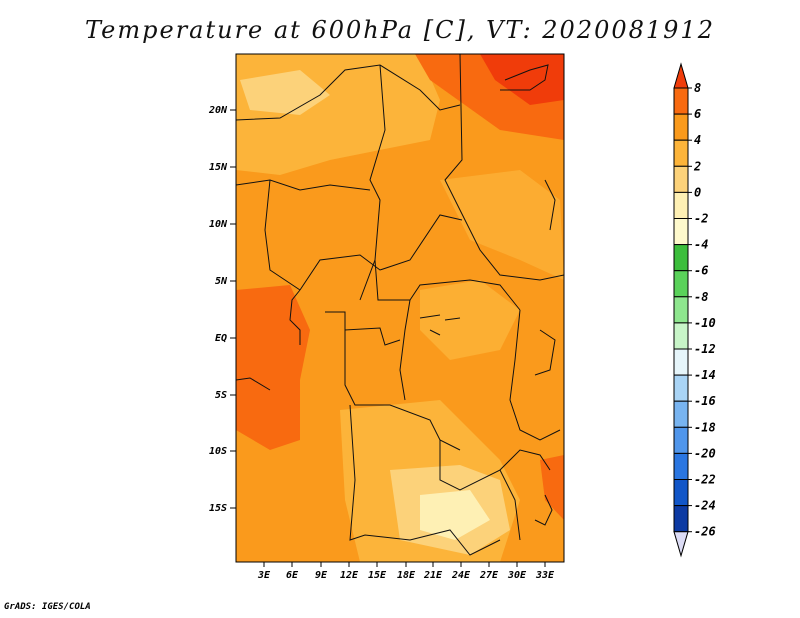 This screenshot has width=800, height=618. Describe the element at coordinates (273, 367) in the screenshot. I see `field-west-hot` at that location.